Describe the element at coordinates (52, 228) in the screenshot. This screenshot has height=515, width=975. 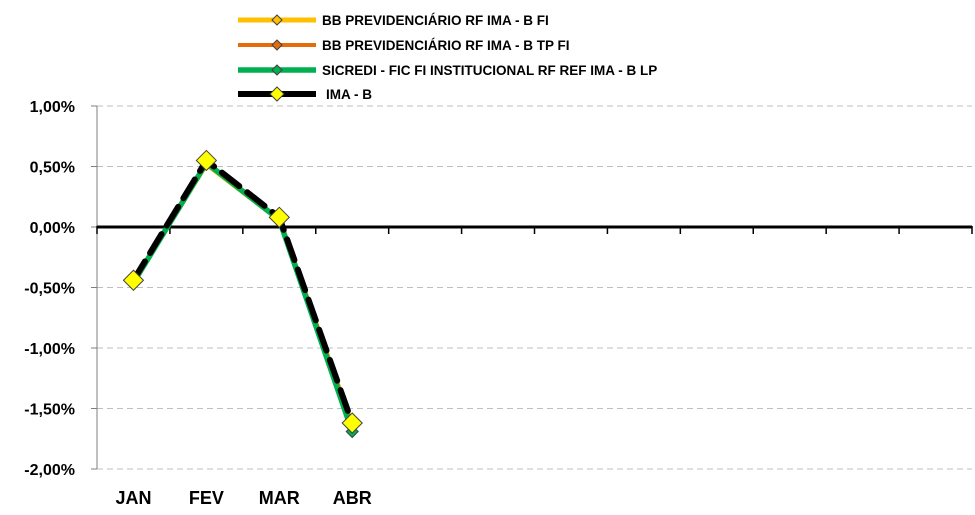
I see `y-tick-label: 0,00%` at that location.